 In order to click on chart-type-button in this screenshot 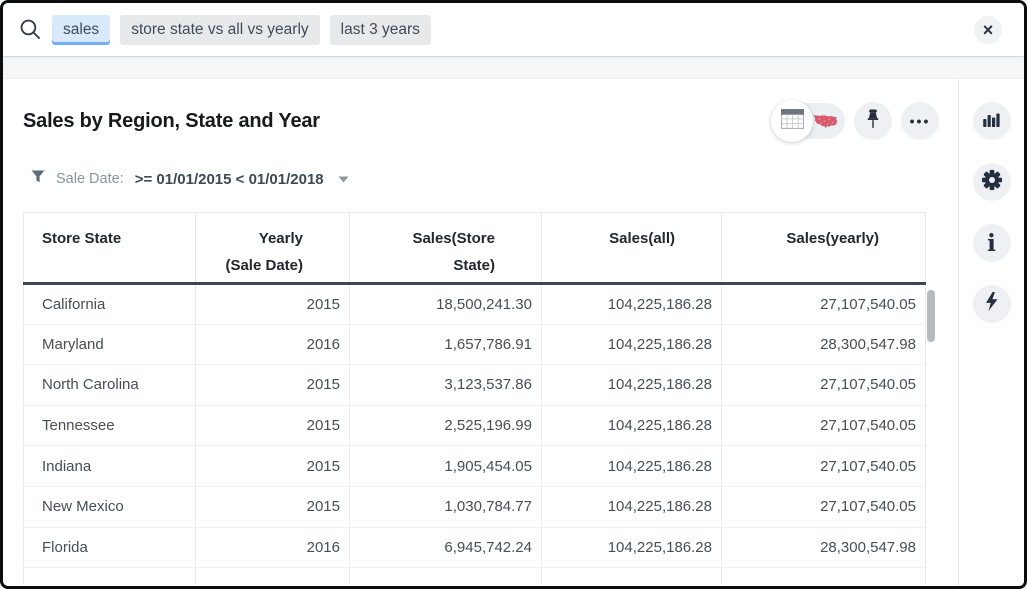, I will do `click(991, 121)`.